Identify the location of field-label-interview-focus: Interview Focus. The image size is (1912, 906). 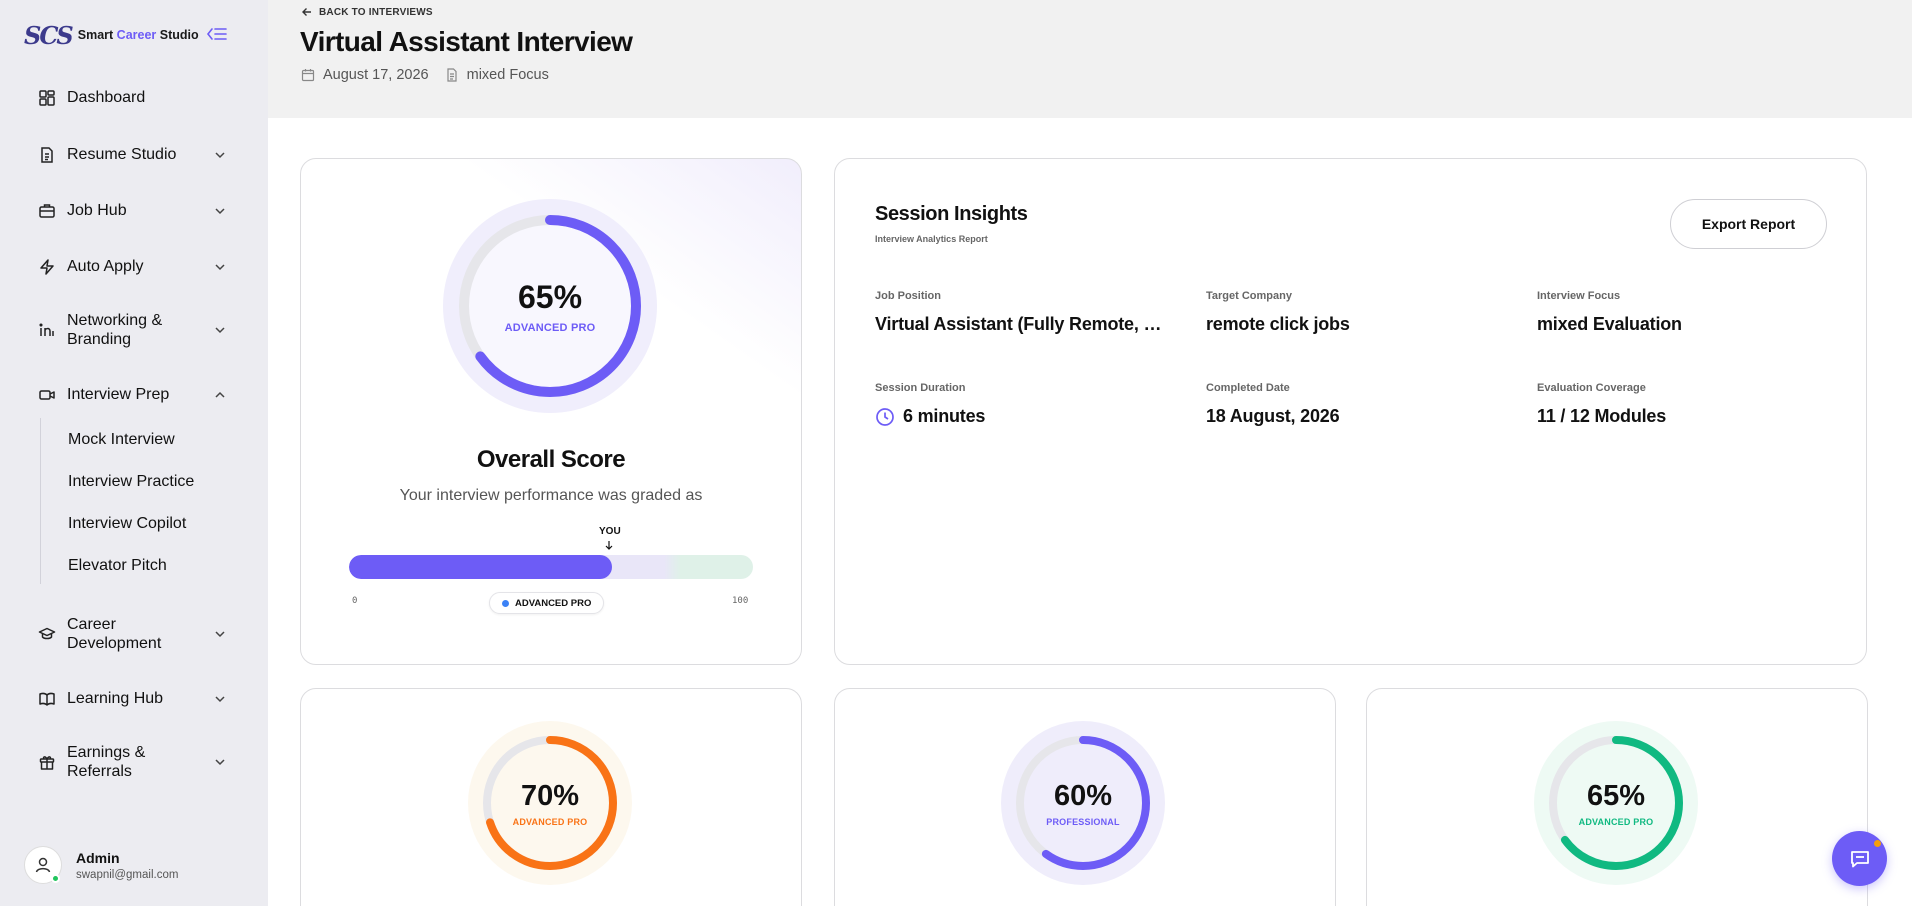
(1579, 296).